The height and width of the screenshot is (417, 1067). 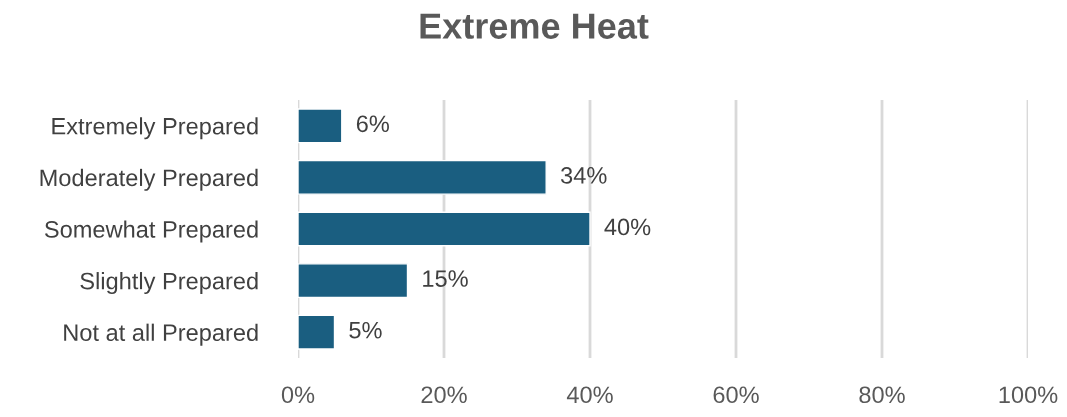 I want to click on y-tick-label: Somewhat Prepared, so click(x=151, y=231).